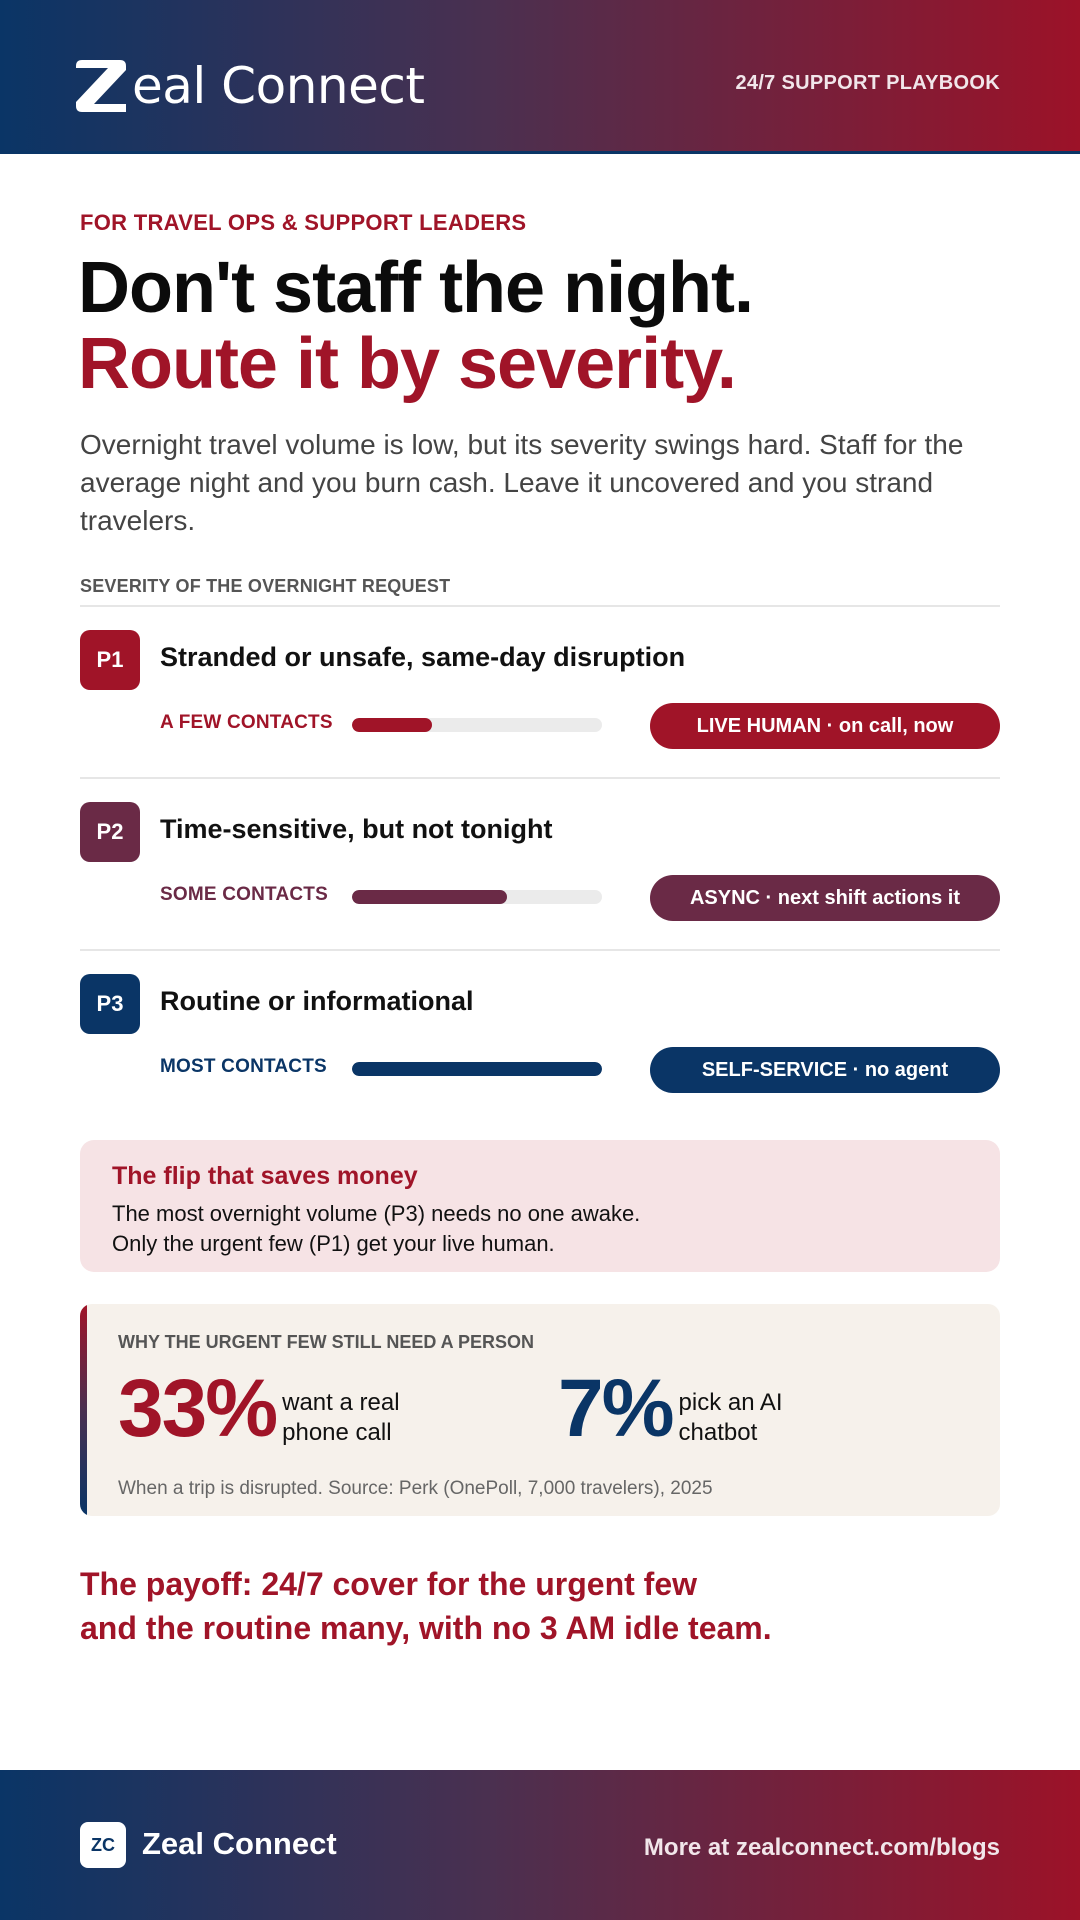 This screenshot has width=1080, height=1920. What do you see at coordinates (821, 1847) in the screenshot?
I see `footer-blog-link: More at zealconnect.com/blogs` at bounding box center [821, 1847].